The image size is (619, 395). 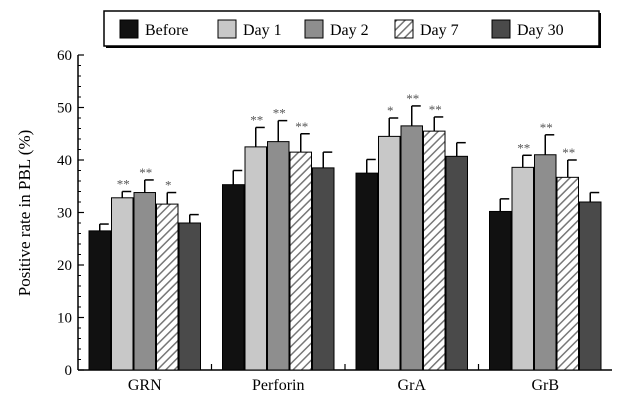 I want to click on y-tick-label: 0, so click(x=69, y=371).